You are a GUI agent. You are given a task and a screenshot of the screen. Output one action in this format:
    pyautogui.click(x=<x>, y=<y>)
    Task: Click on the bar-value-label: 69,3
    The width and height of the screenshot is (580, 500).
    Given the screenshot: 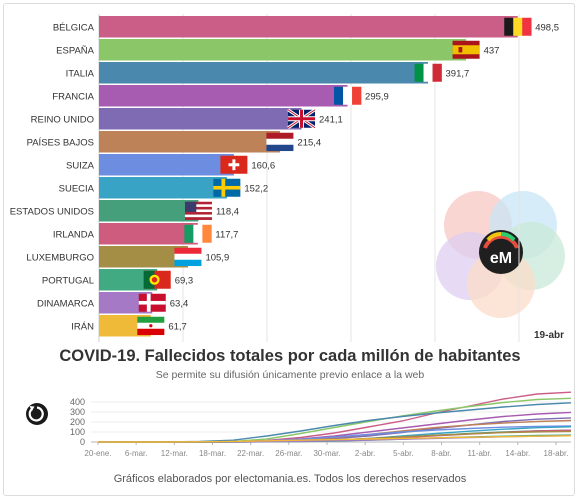 What is the action you would take?
    pyautogui.click(x=184, y=280)
    